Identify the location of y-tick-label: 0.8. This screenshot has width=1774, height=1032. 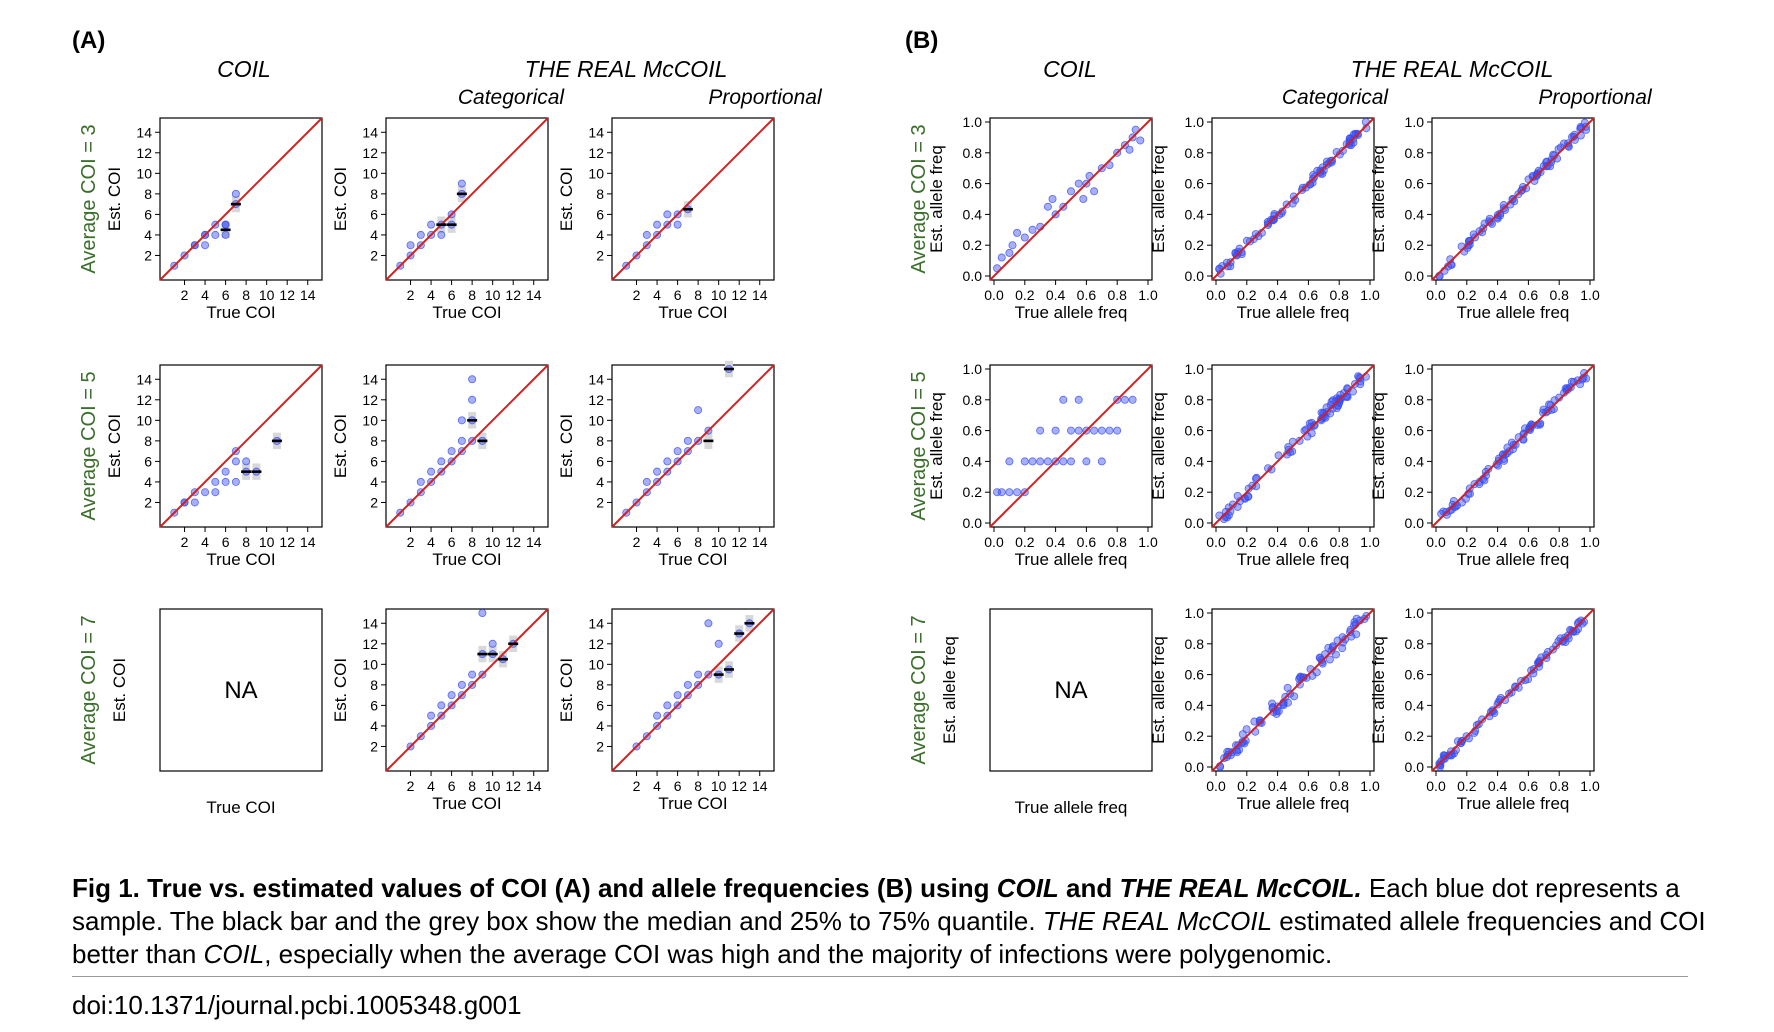
(1415, 400).